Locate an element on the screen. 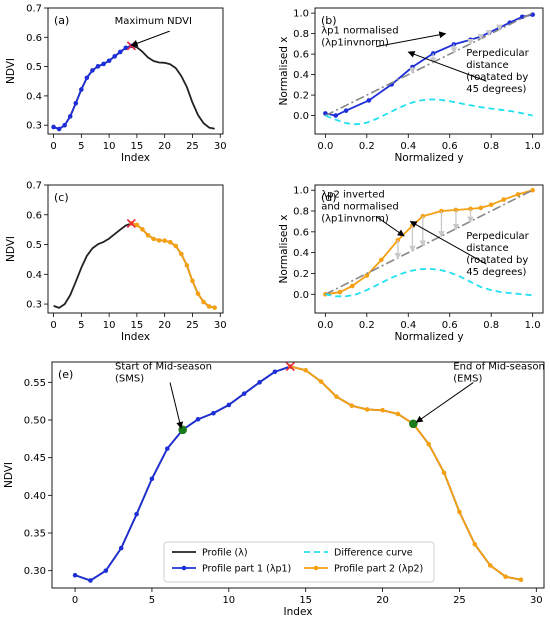 The width and height of the screenshot is (550, 623). annotation-text: End of Mid-season (EMS) is located at coordinates (499, 373).